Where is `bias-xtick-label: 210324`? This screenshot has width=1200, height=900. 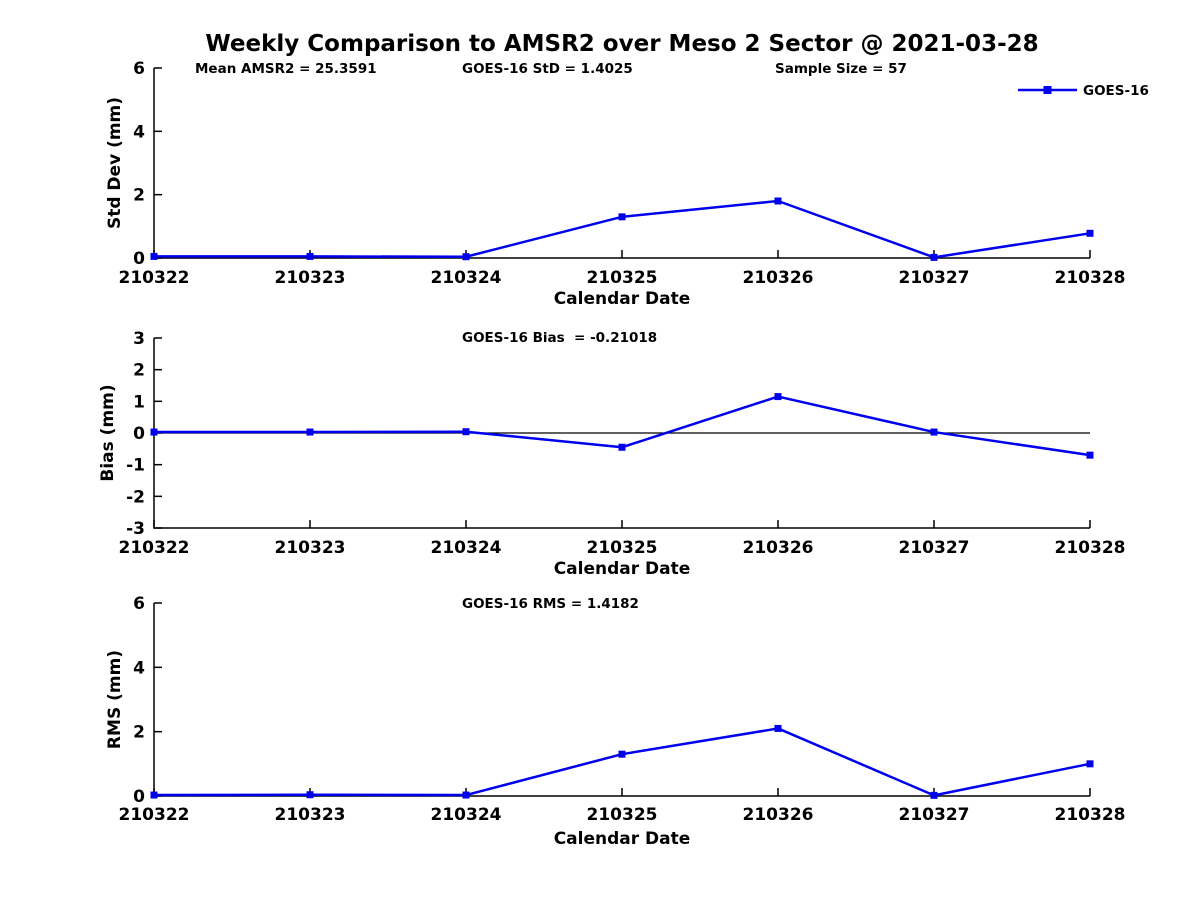 bias-xtick-label: 210324 is located at coordinates (466, 548).